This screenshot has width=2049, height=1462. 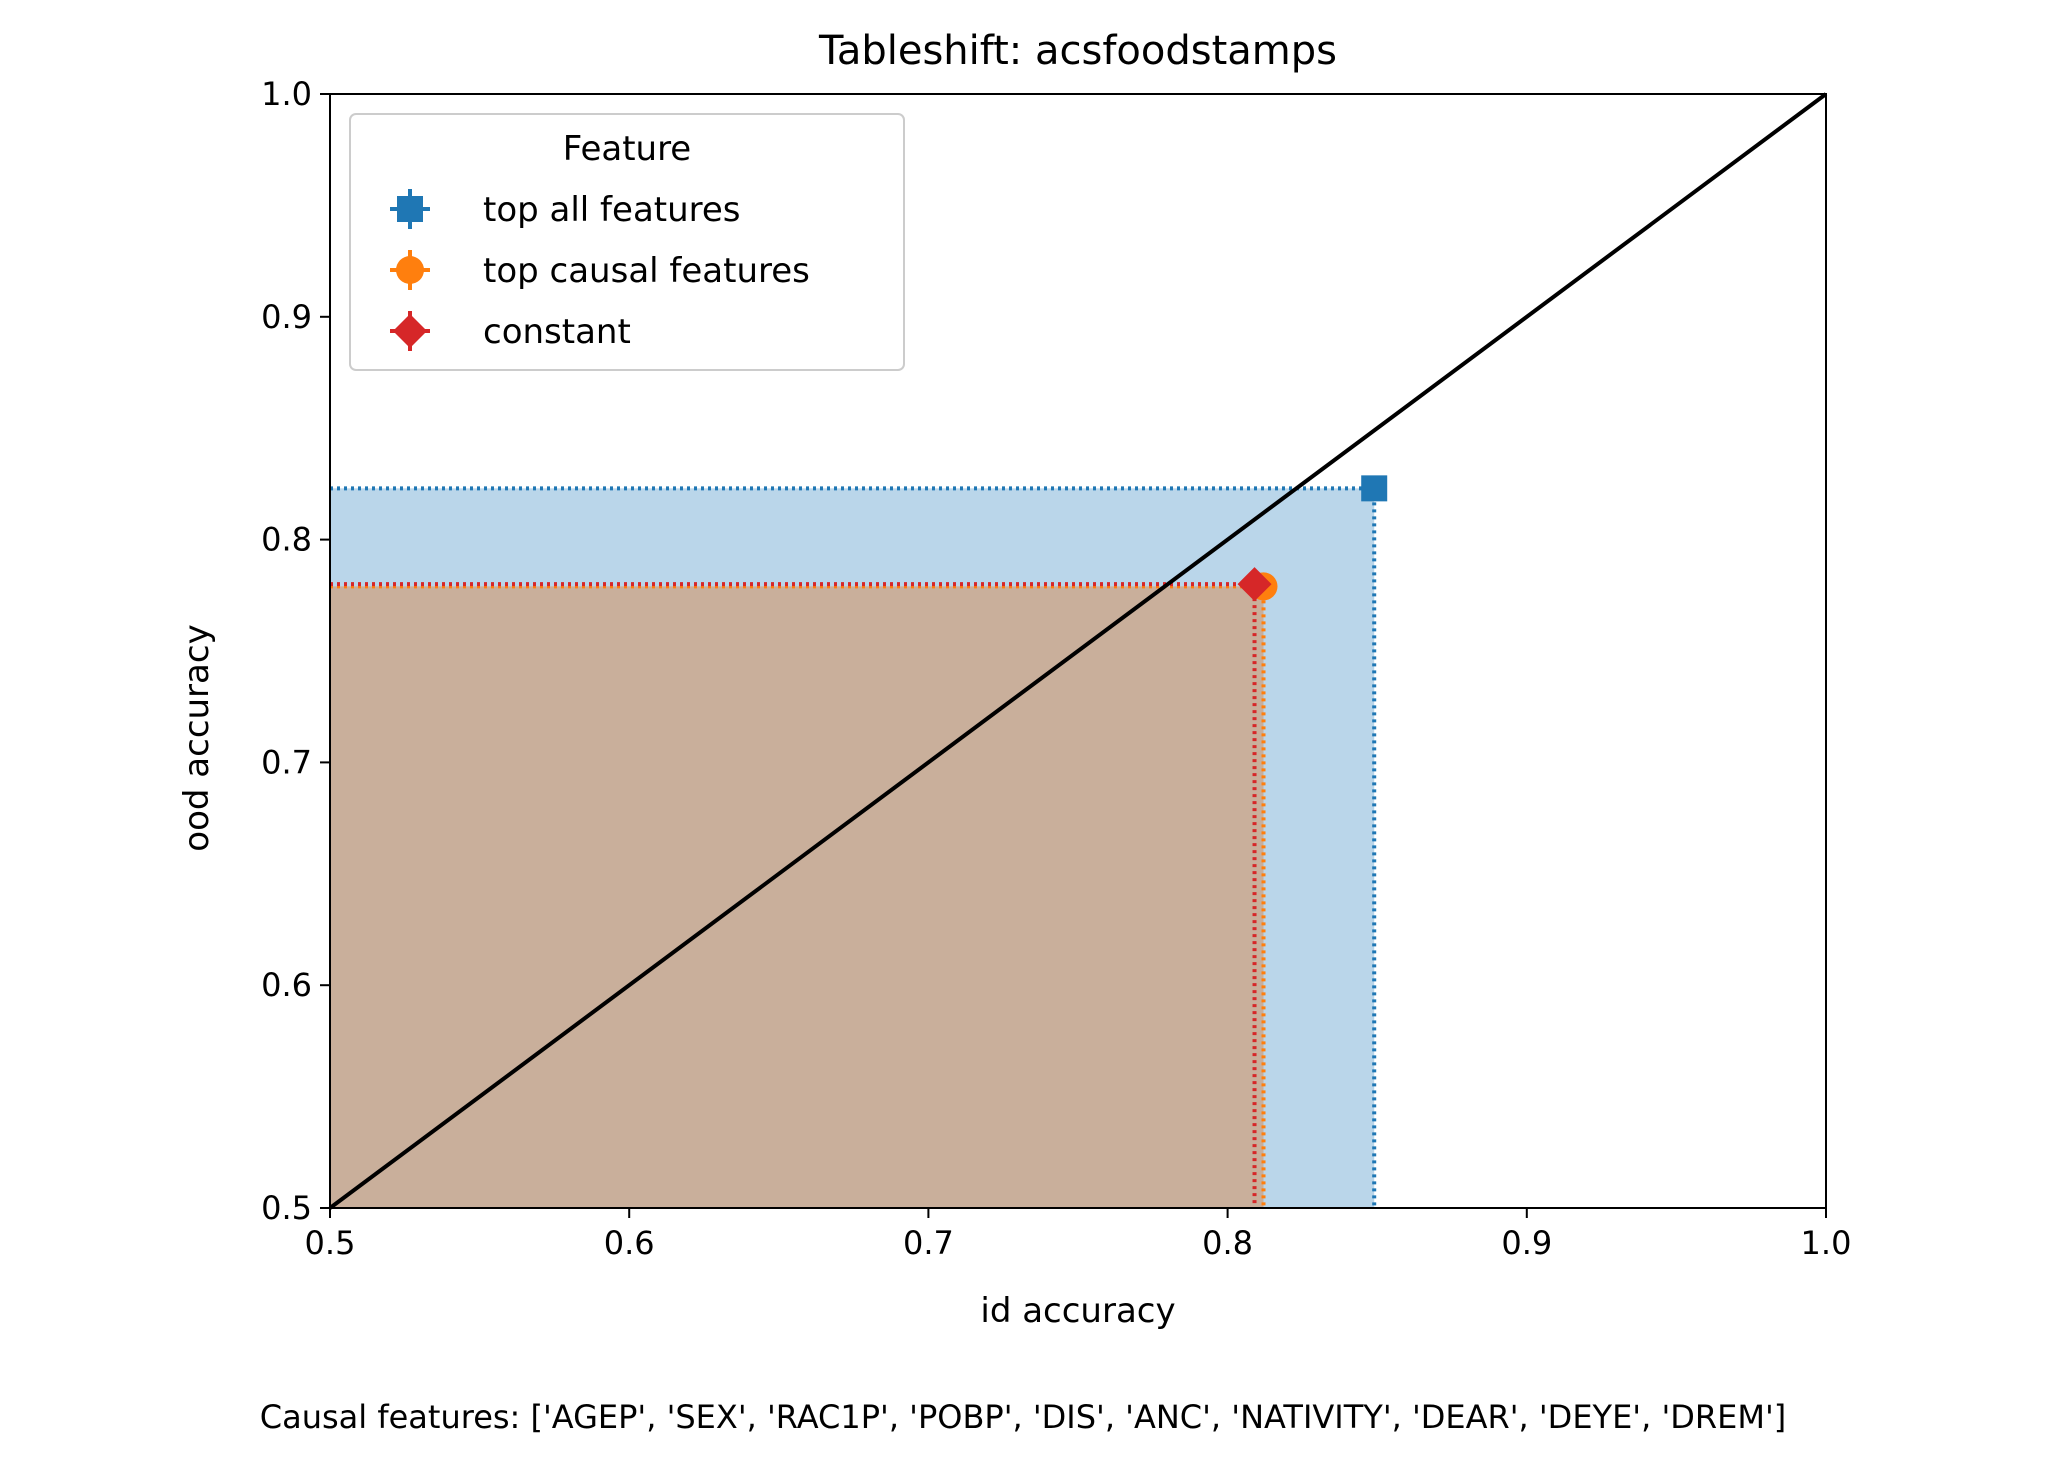 What do you see at coordinates (1312, 538) in the screenshot?
I see `data-points` at bounding box center [1312, 538].